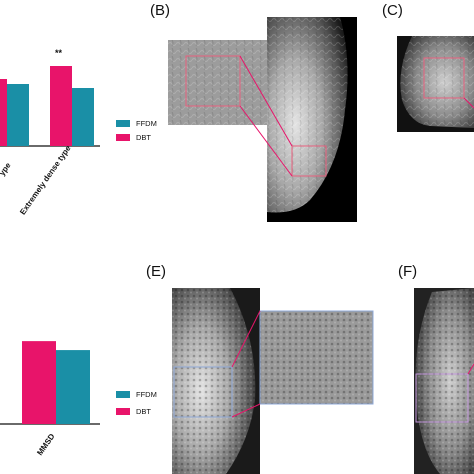 The height and width of the screenshot is (474, 474). I want to click on x-tick-label-1: Extremely dense type, so click(45, 180).